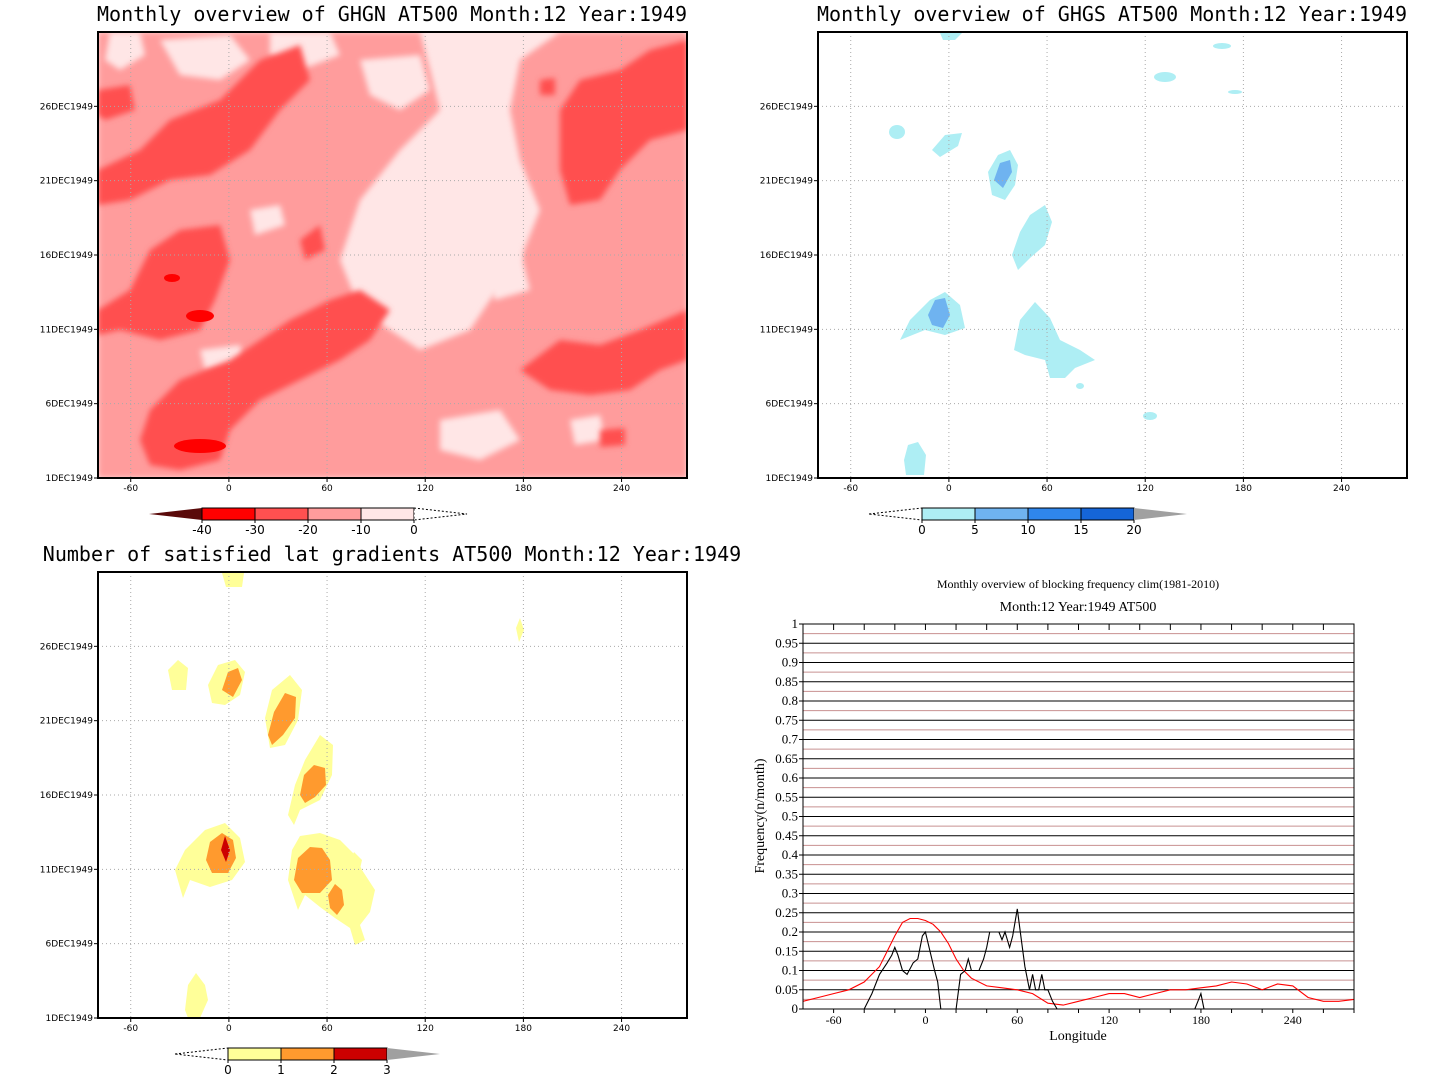  I want to click on y-tick-label: 0, so click(795, 1008).